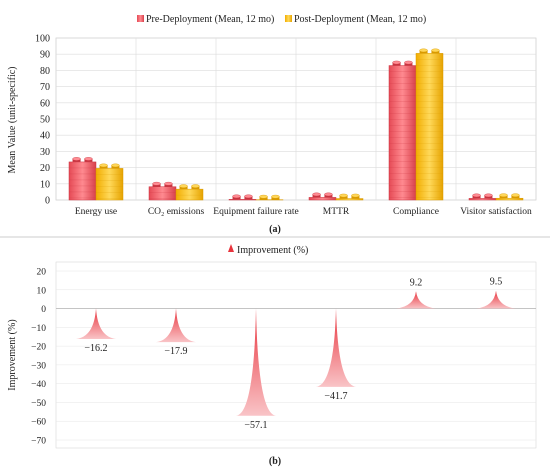 The height and width of the screenshot is (470, 550). What do you see at coordinates (38, 442) in the screenshot?
I see `panel-b-y-tick: −70` at bounding box center [38, 442].